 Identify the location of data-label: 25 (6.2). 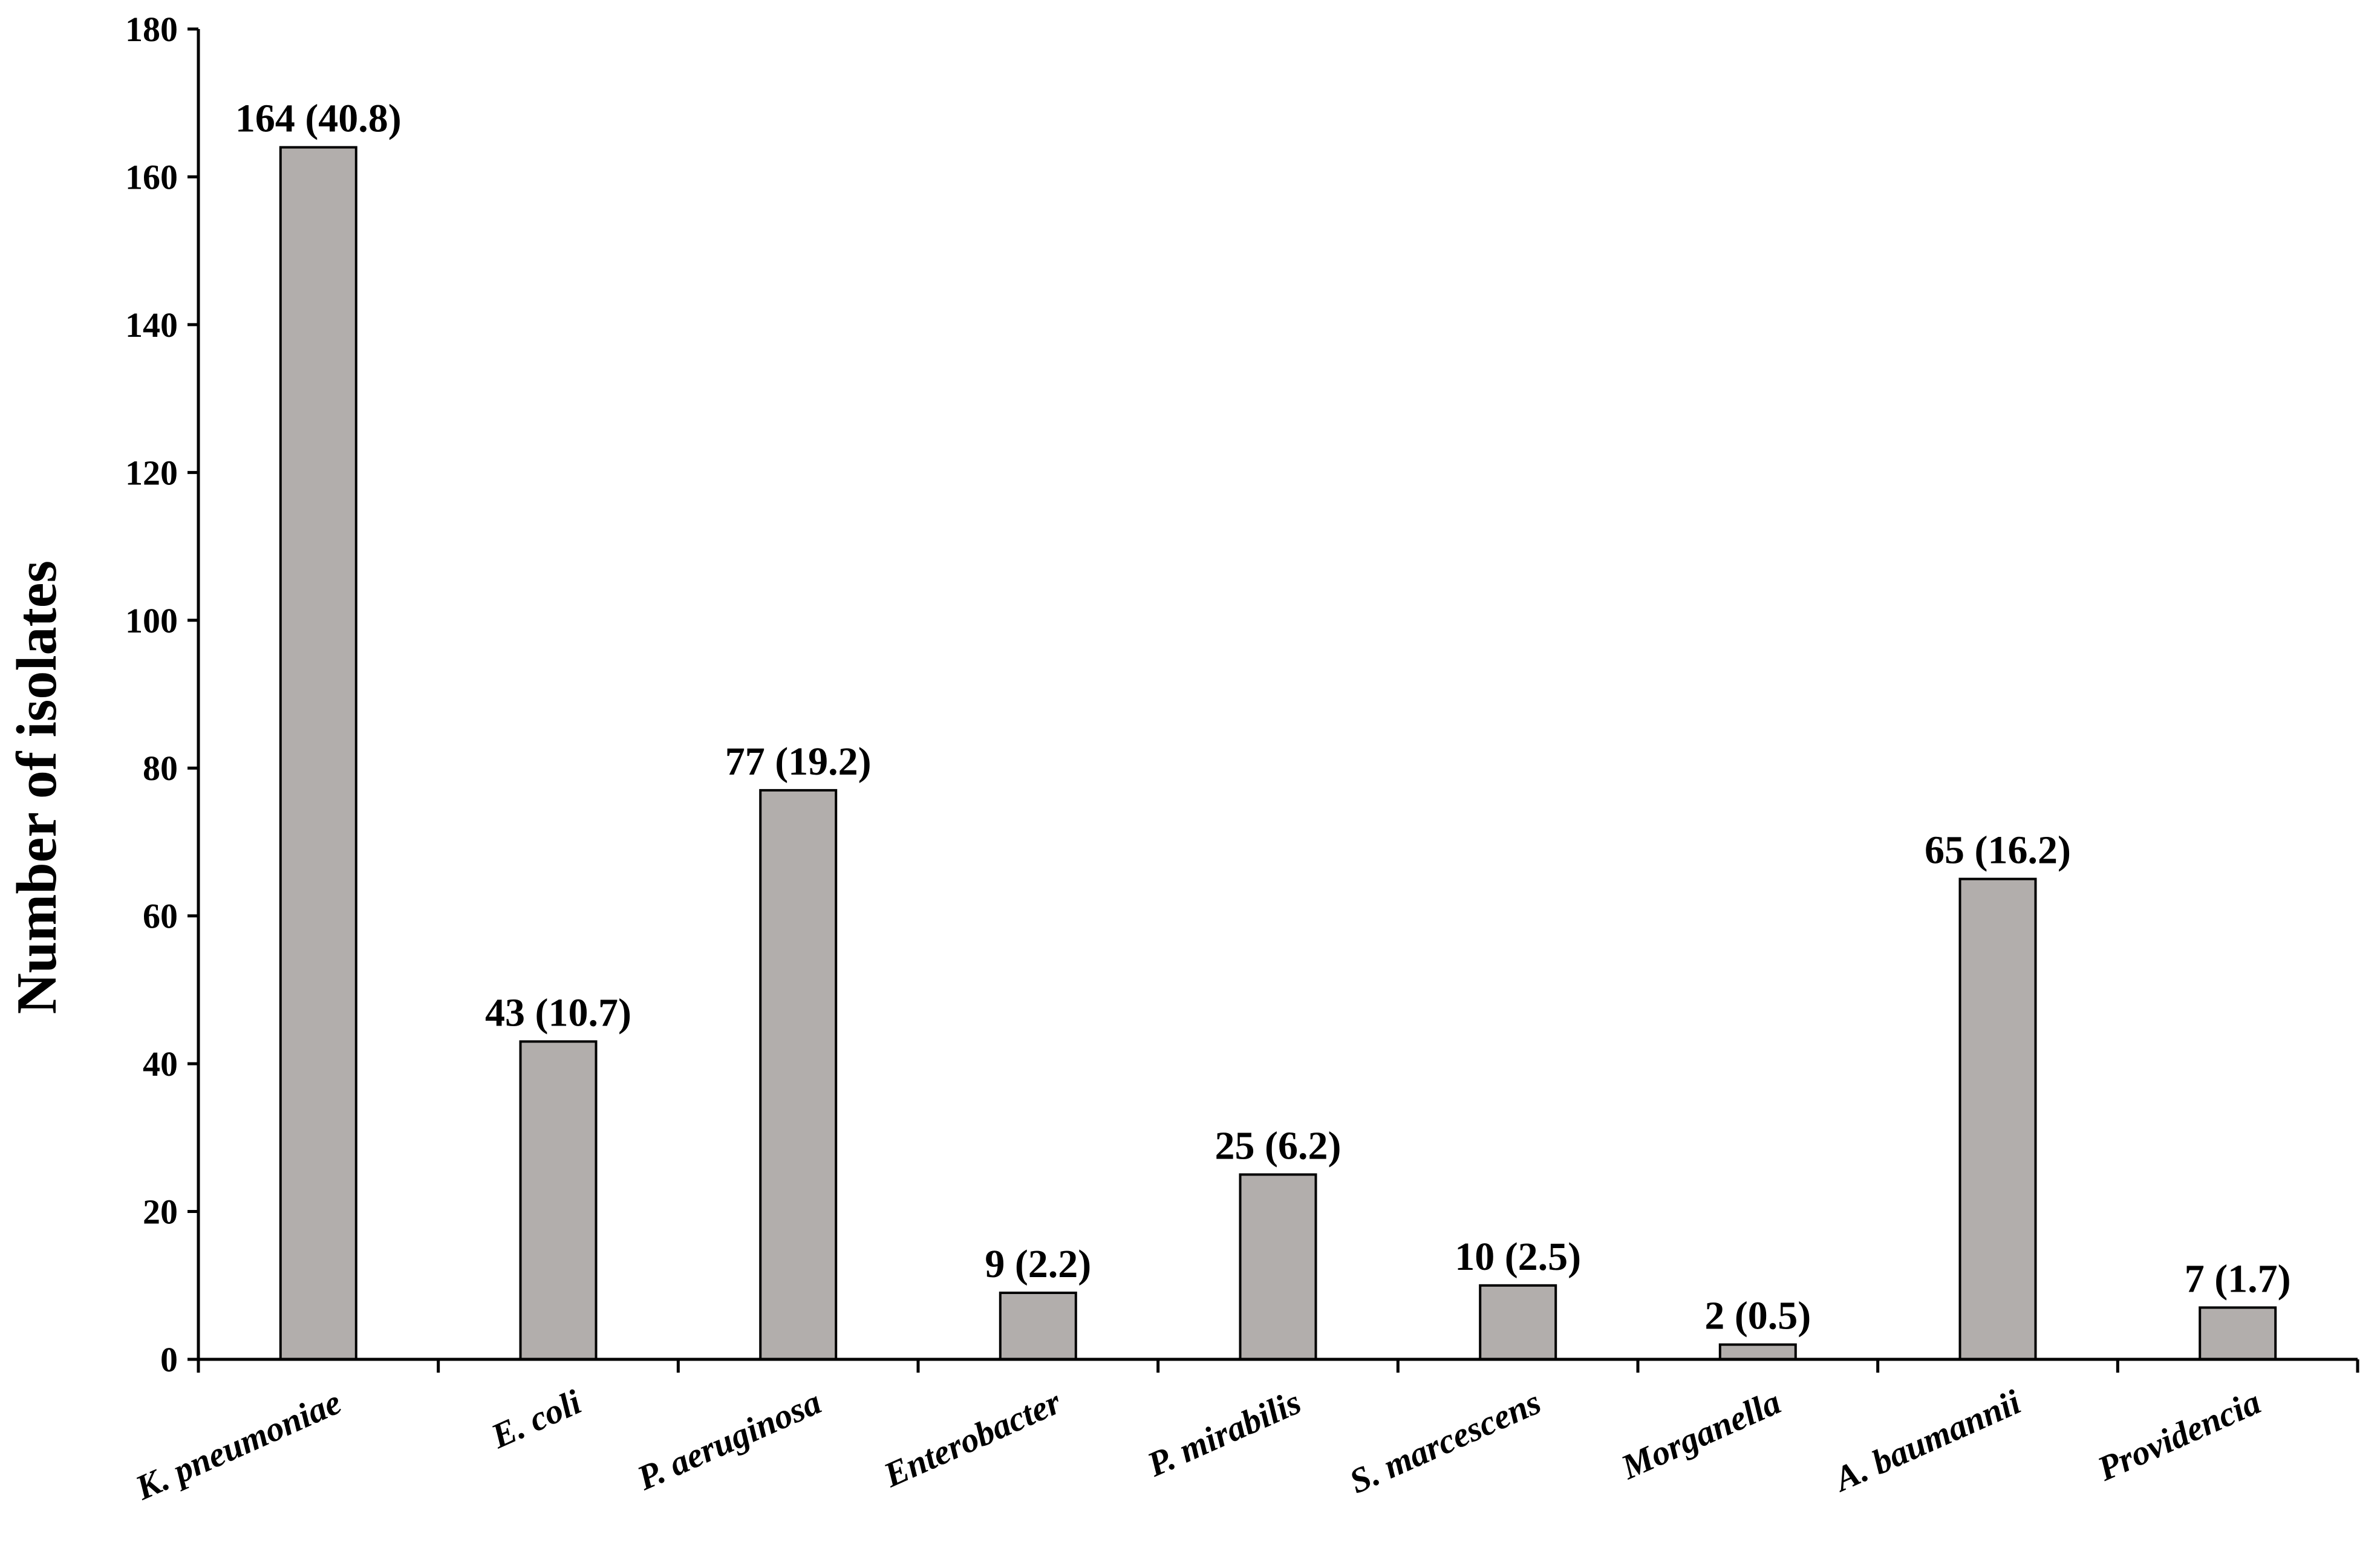
(1278, 1146).